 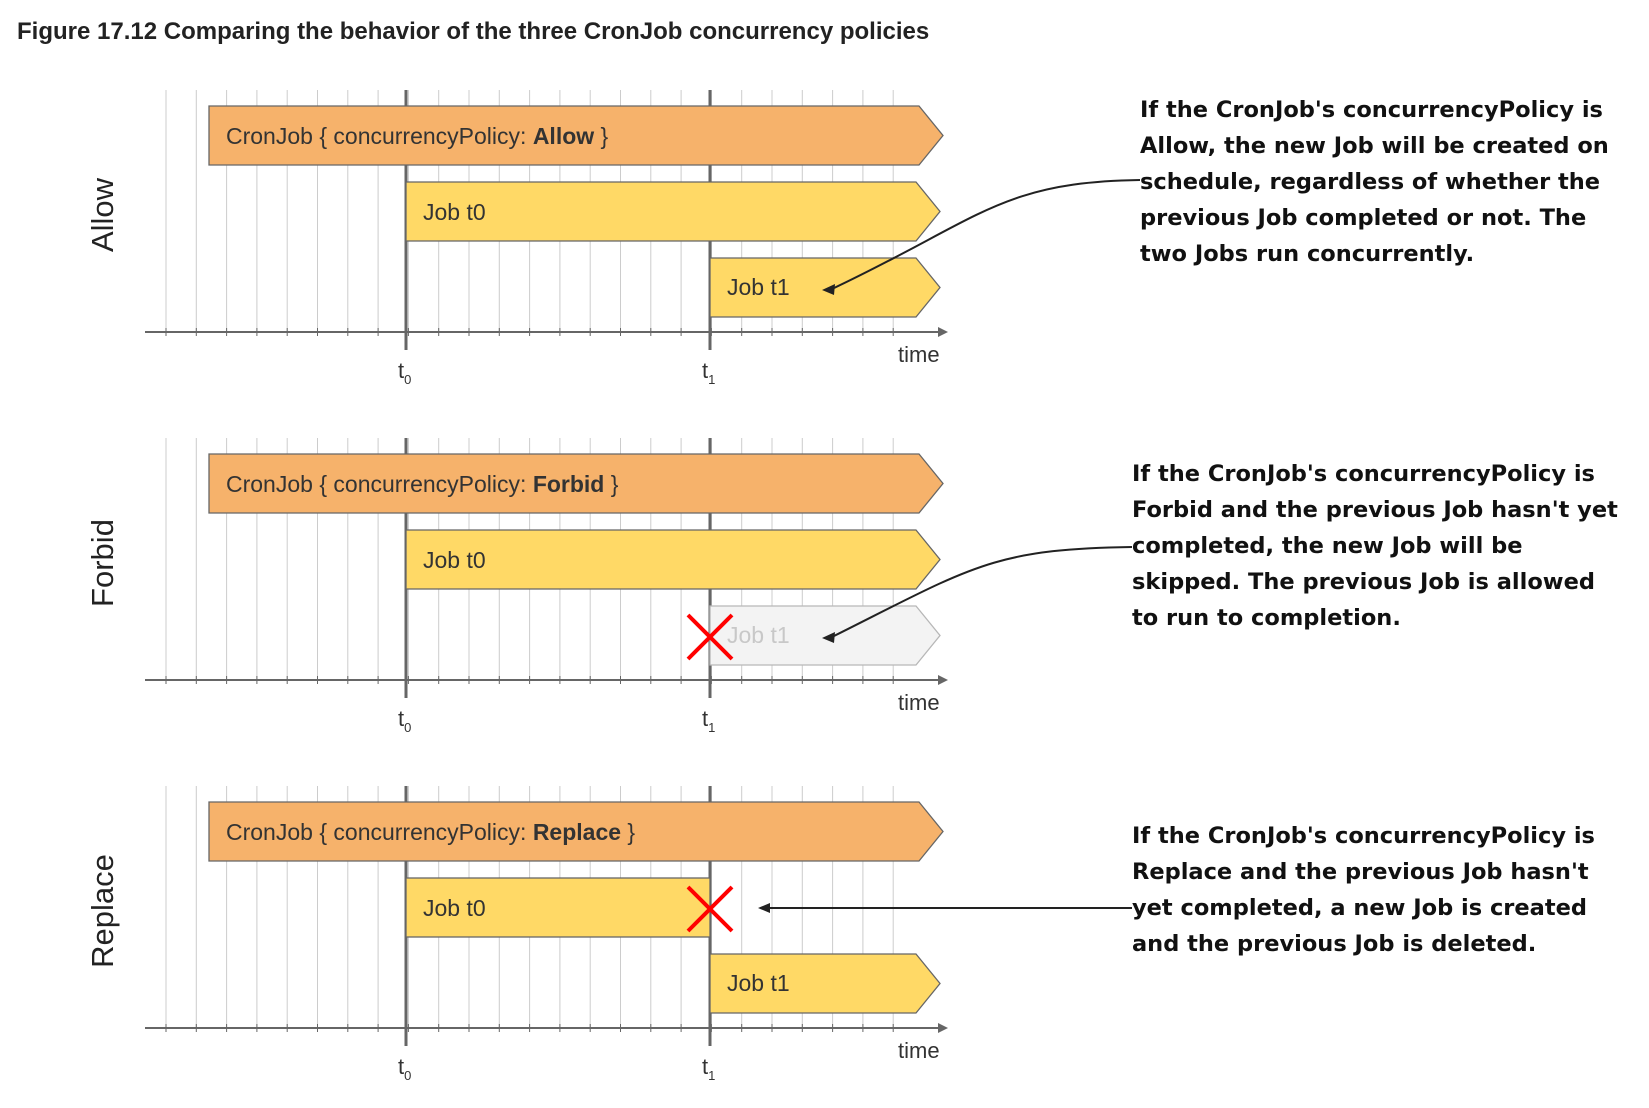 I want to click on cronjob-bar-label: CronJob { concurrencyPolicy: Allow }, so click(x=417, y=136).